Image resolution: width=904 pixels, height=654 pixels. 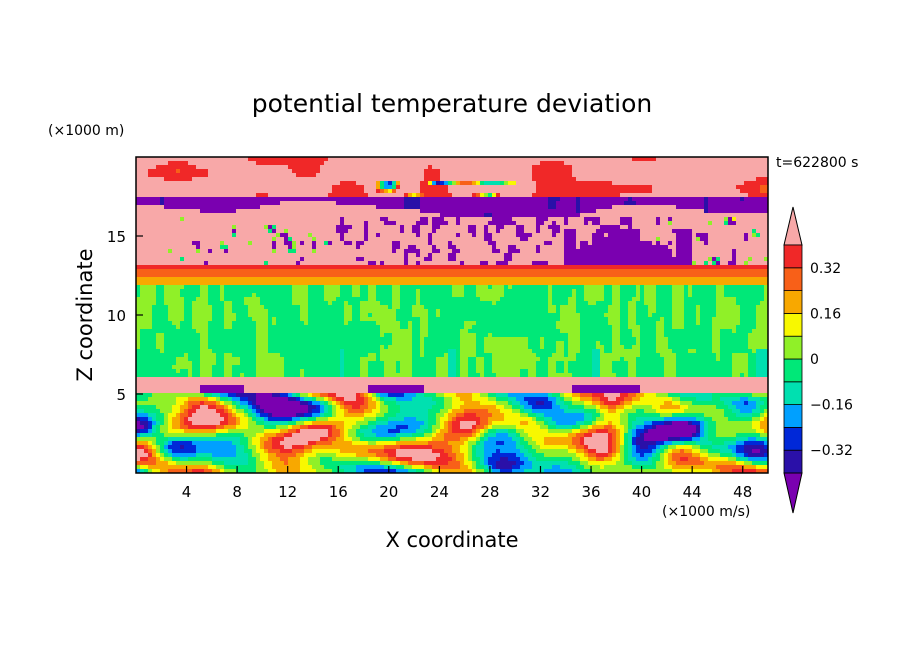 What do you see at coordinates (817, 163) in the screenshot?
I see `time-label: t=622800 s` at bounding box center [817, 163].